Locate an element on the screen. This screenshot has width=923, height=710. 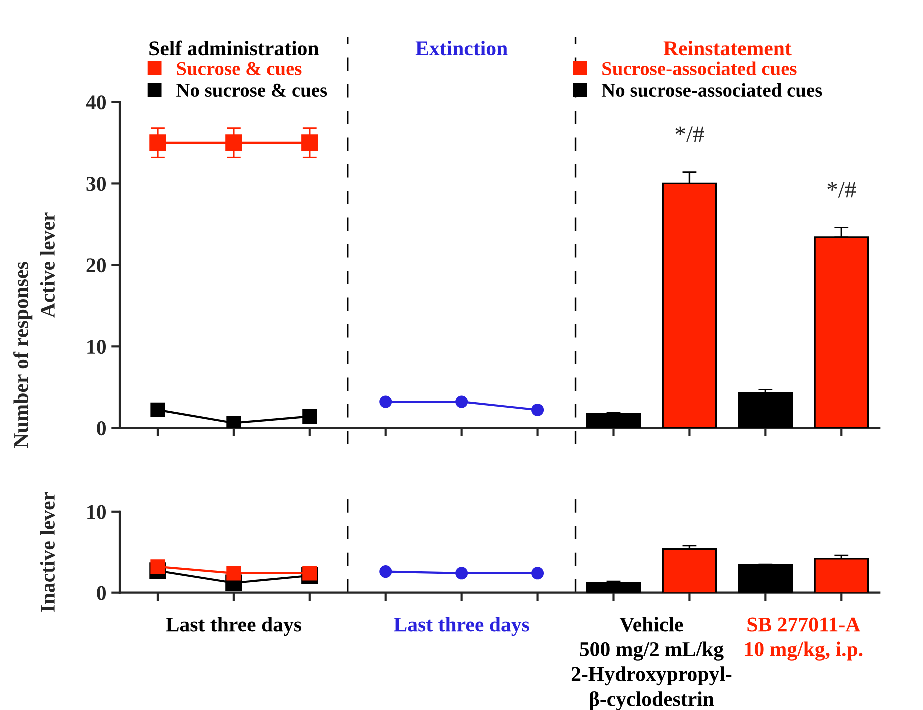
legend-label: No sucrose-associated cues is located at coordinates (712, 90).